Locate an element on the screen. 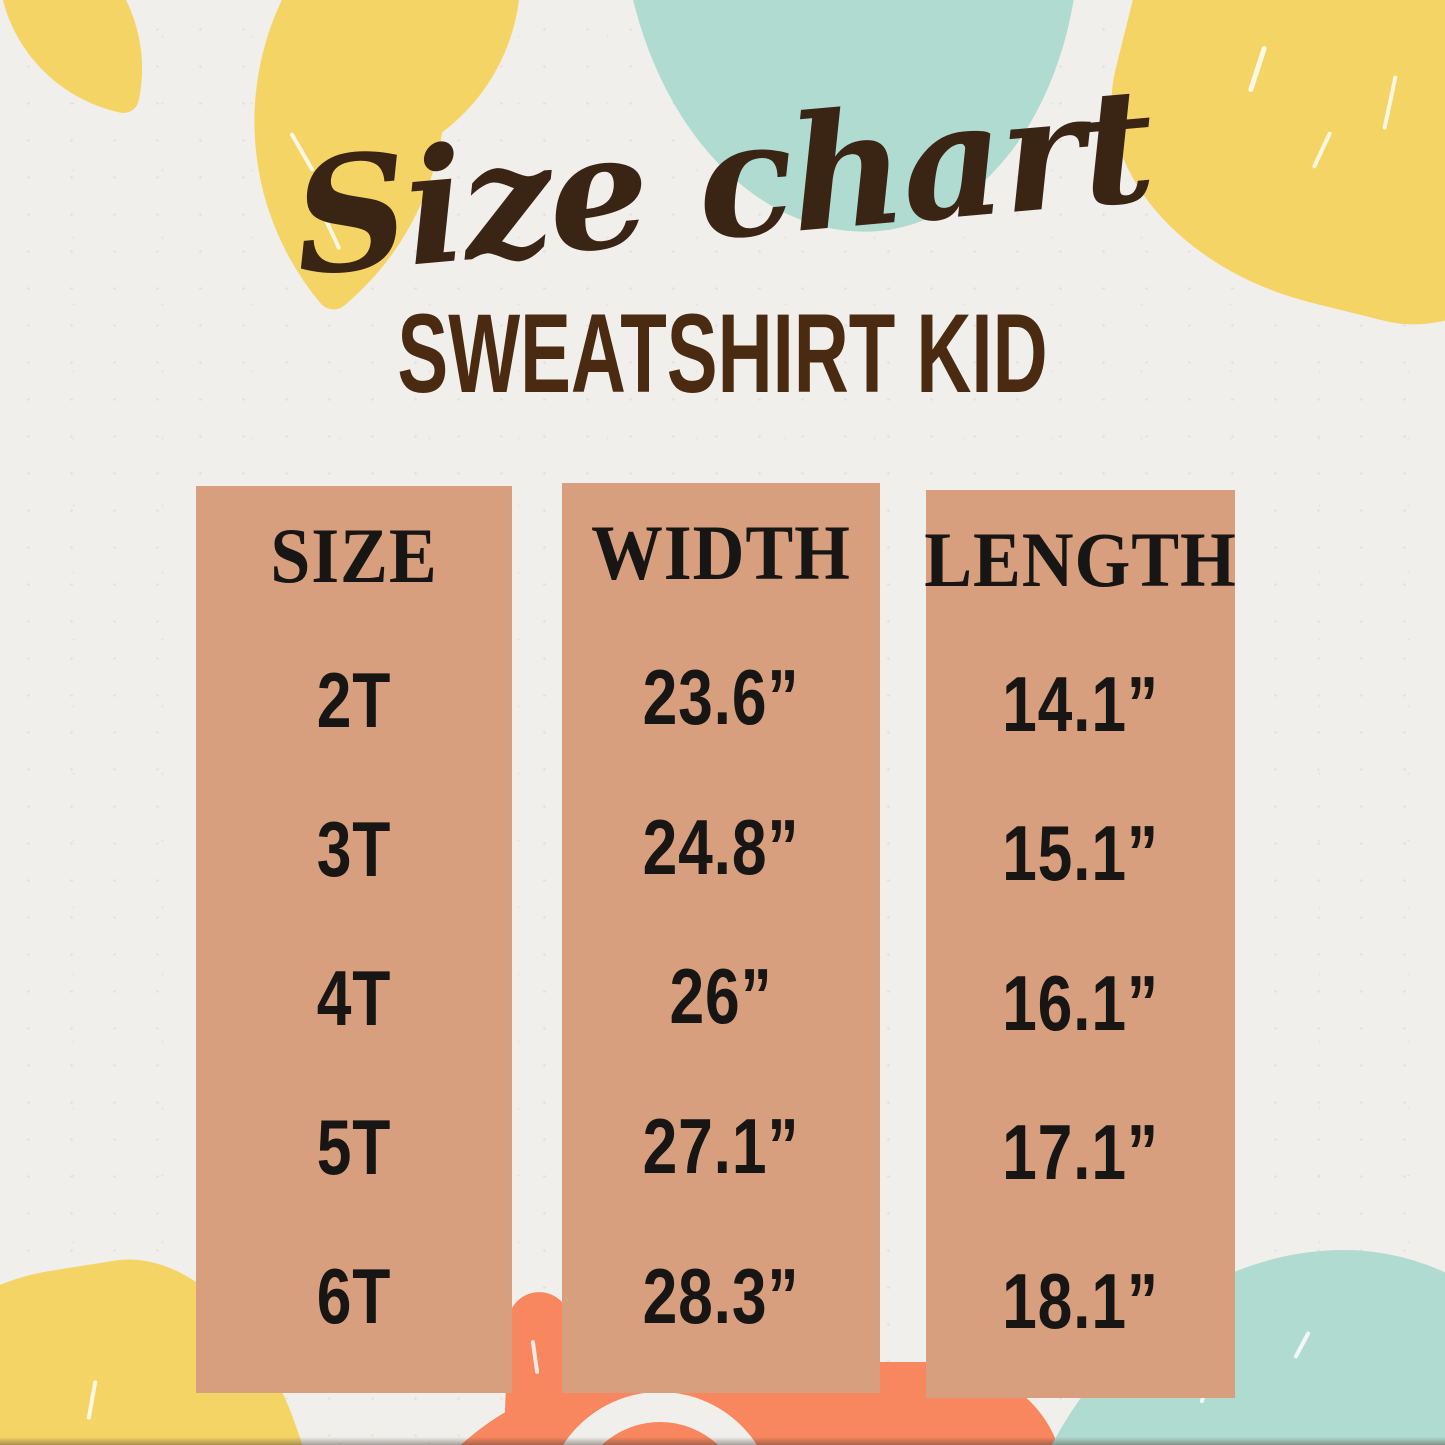 The image size is (1445, 1445). table-cell-length: 16.1” is located at coordinates (1080, 1002).